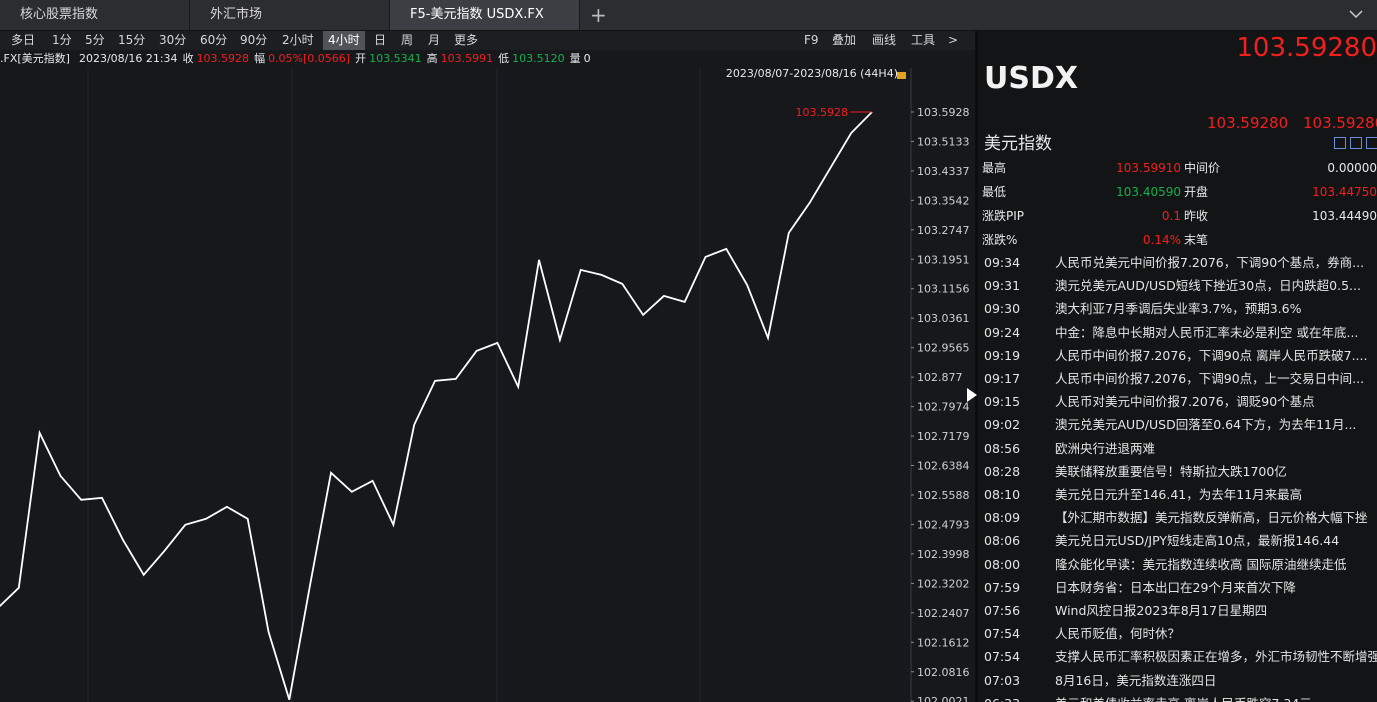 Image resolution: width=1377 pixels, height=702 pixels. Describe the element at coordinates (1031, 78) in the screenshot. I see `symbol: USDX` at that location.